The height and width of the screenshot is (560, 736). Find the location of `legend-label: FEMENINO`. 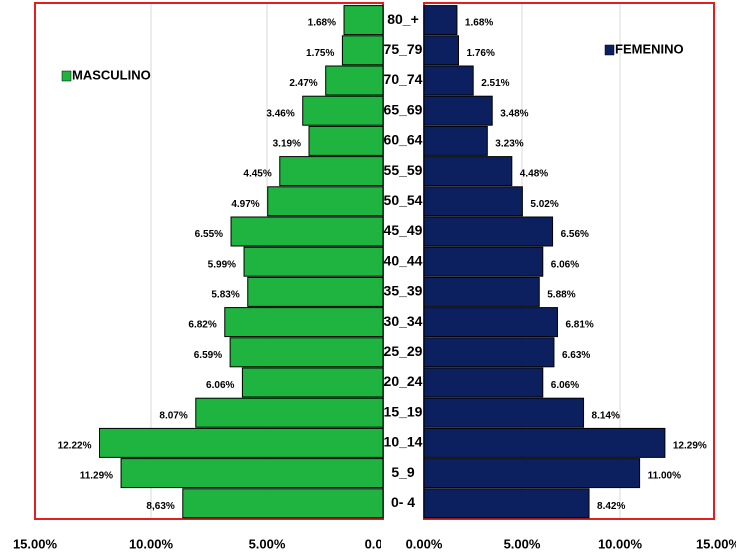

legend-label: FEMENINO is located at coordinates (649, 48).